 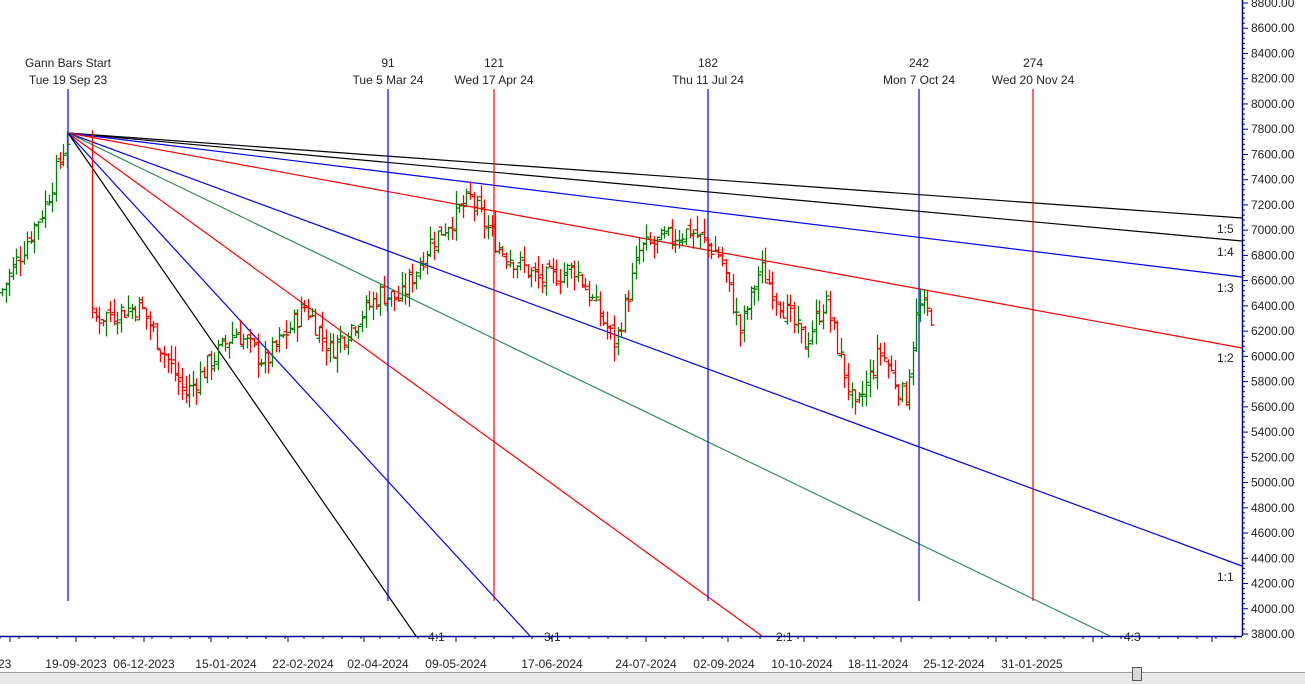 What do you see at coordinates (388, 80) in the screenshot?
I see `time-marker-date: Tue 5 Mar 24` at bounding box center [388, 80].